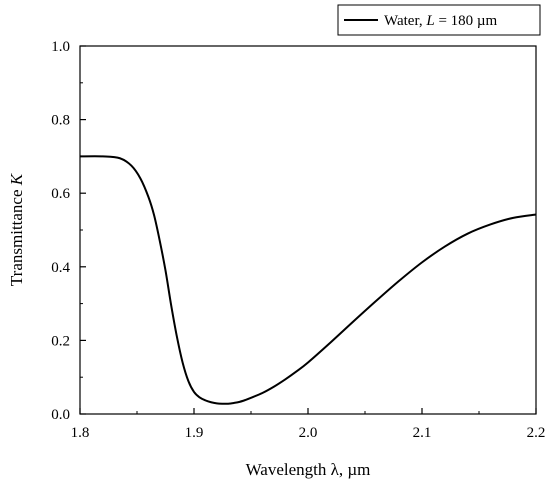 The height and width of the screenshot is (487, 550). What do you see at coordinates (68, 231) in the screenshot?
I see `y-axis-ticks: 0.0 0.2 0.4 0.6 0.8 1.0` at bounding box center [68, 231].